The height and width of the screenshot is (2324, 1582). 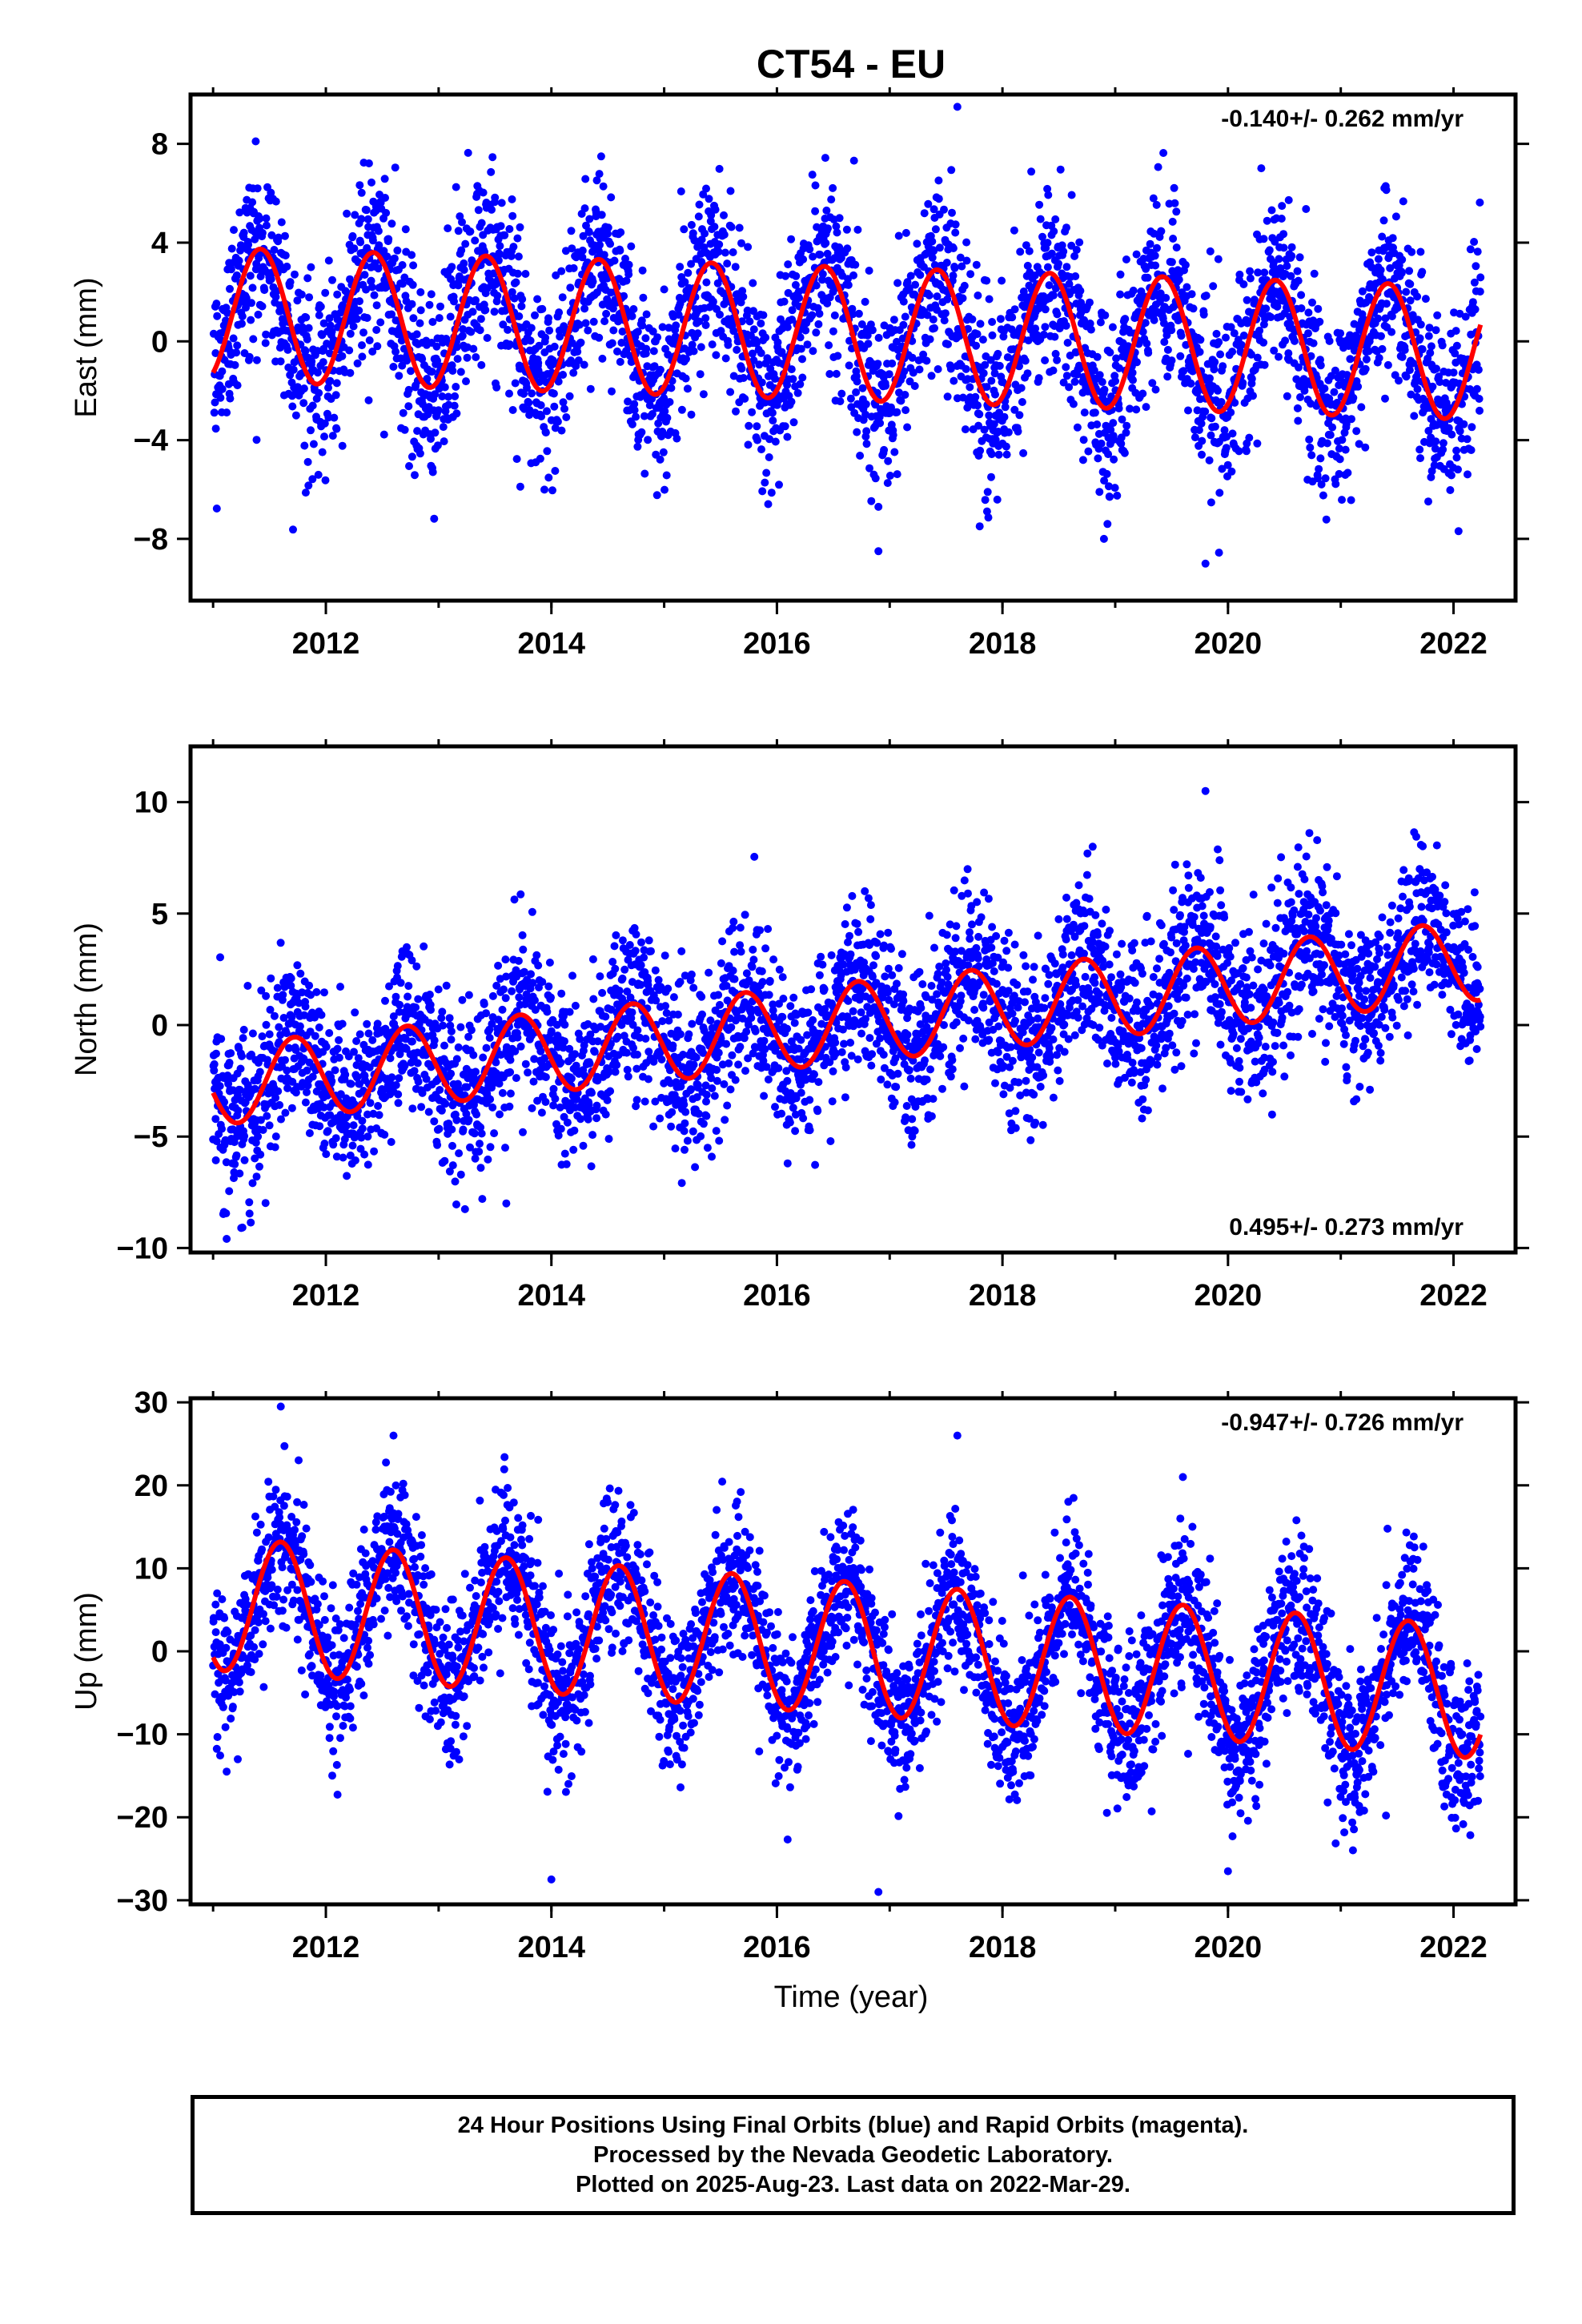 I want to click on east-y-tick-label: −8, so click(x=151, y=540).